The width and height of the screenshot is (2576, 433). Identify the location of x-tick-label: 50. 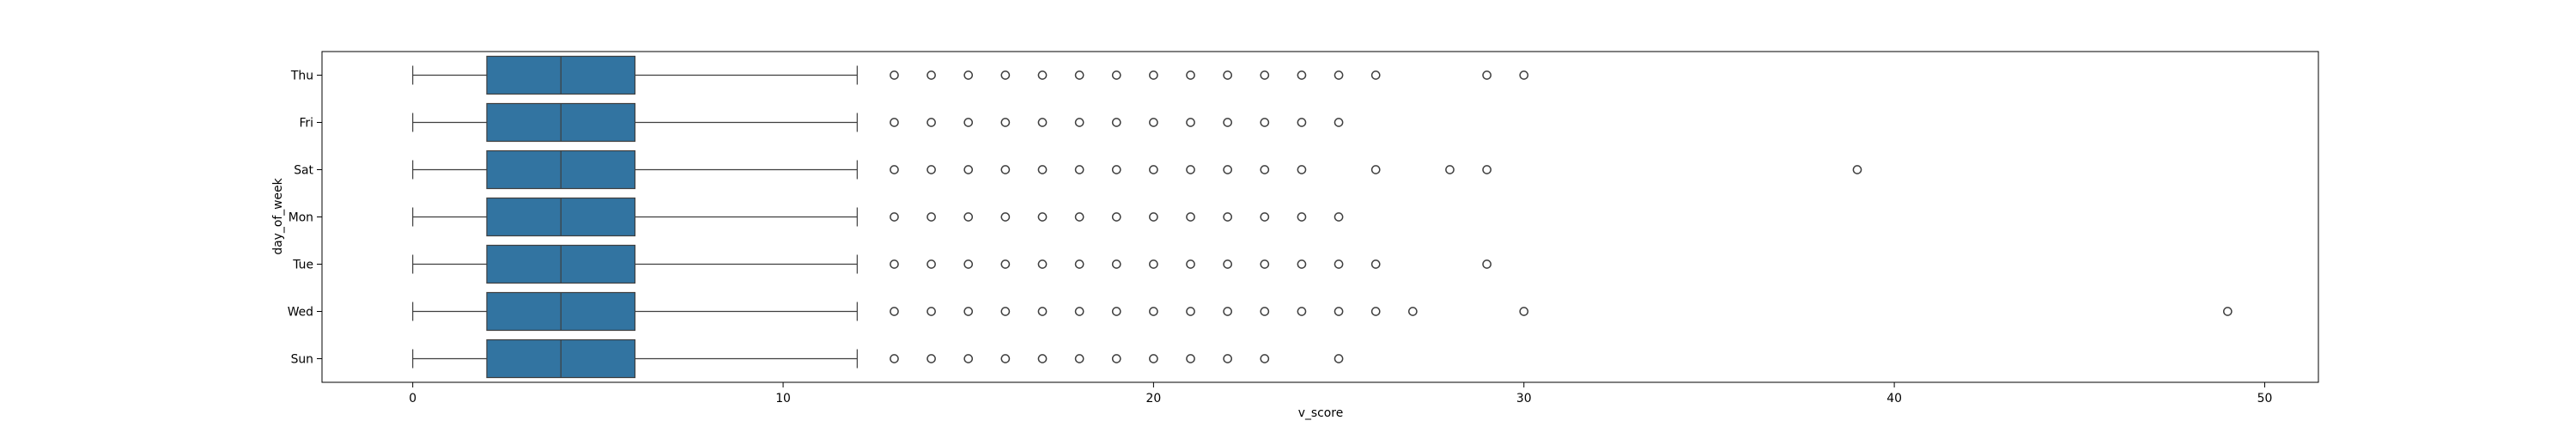
(2265, 399).